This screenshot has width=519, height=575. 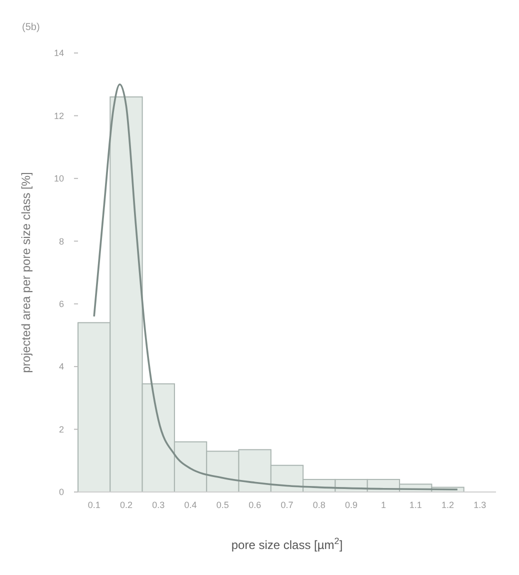 I want to click on x-tick-label: 1.2, so click(x=448, y=505).